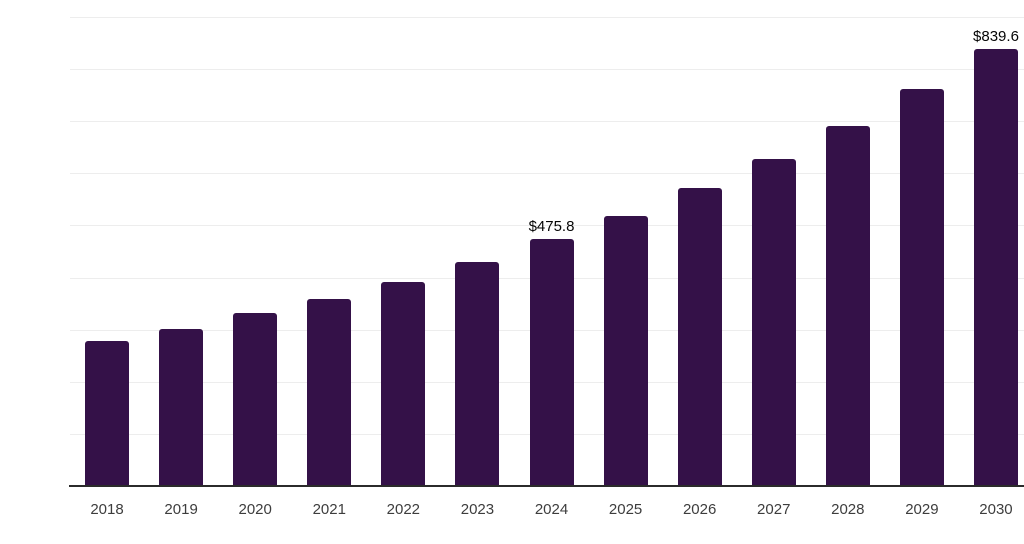  What do you see at coordinates (477, 252) in the screenshot?
I see `bar-band-2023` at bounding box center [477, 252].